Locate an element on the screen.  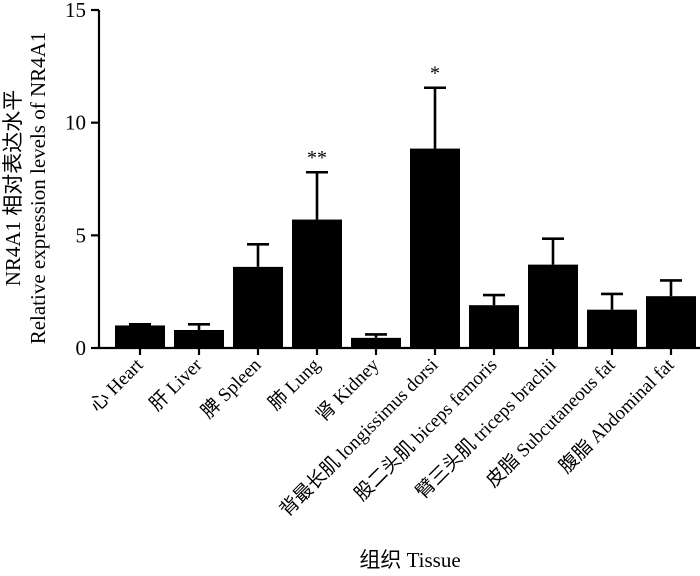
y-tick-label: 15 is located at coordinates (75, 11).